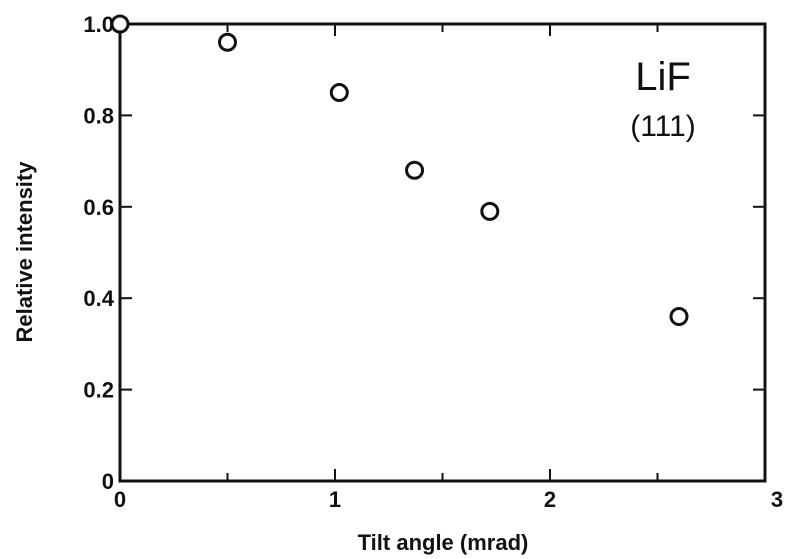 This screenshot has width=793, height=559. Describe the element at coordinates (448, 499) in the screenshot. I see `x-axis-tick-labels: 0 1 2 3` at that location.